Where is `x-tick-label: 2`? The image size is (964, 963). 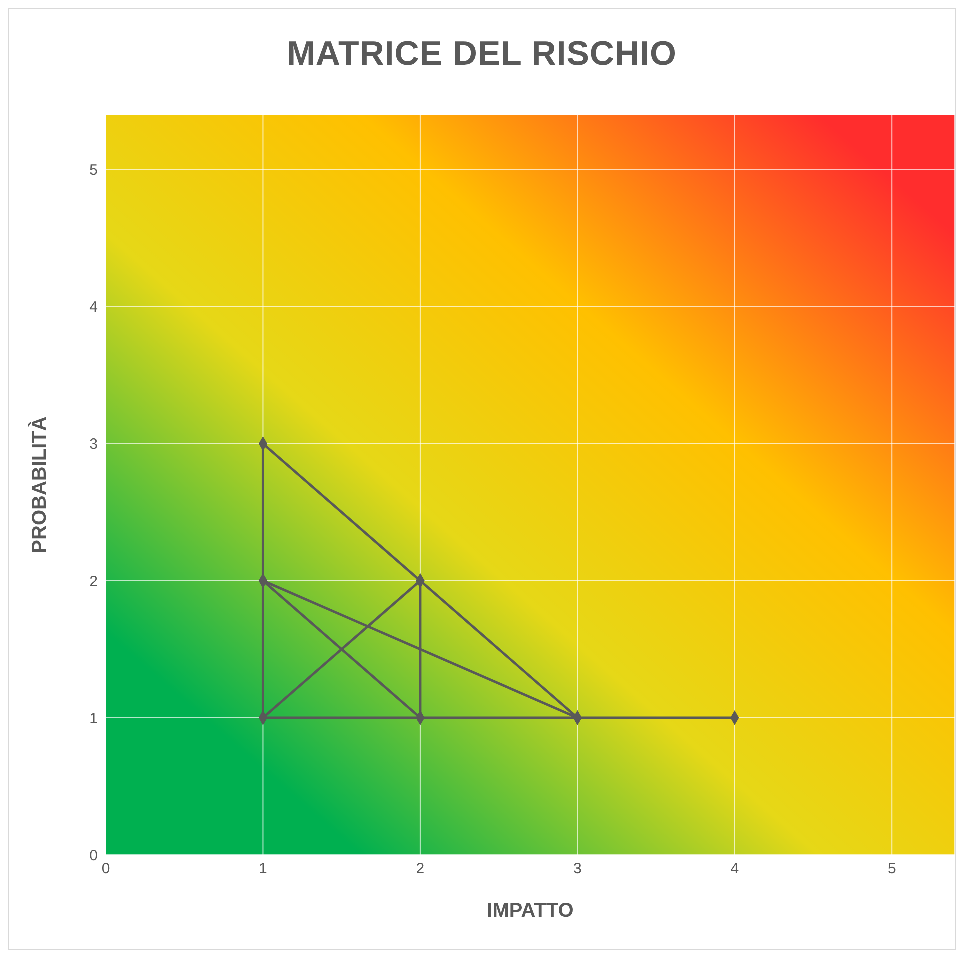
x-tick-label: 2 is located at coordinates (420, 869).